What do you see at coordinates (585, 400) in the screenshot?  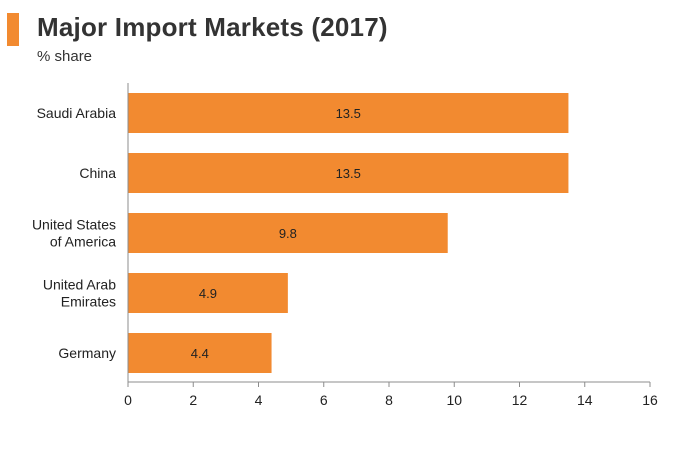 I see `x-tick-label: 14` at bounding box center [585, 400].